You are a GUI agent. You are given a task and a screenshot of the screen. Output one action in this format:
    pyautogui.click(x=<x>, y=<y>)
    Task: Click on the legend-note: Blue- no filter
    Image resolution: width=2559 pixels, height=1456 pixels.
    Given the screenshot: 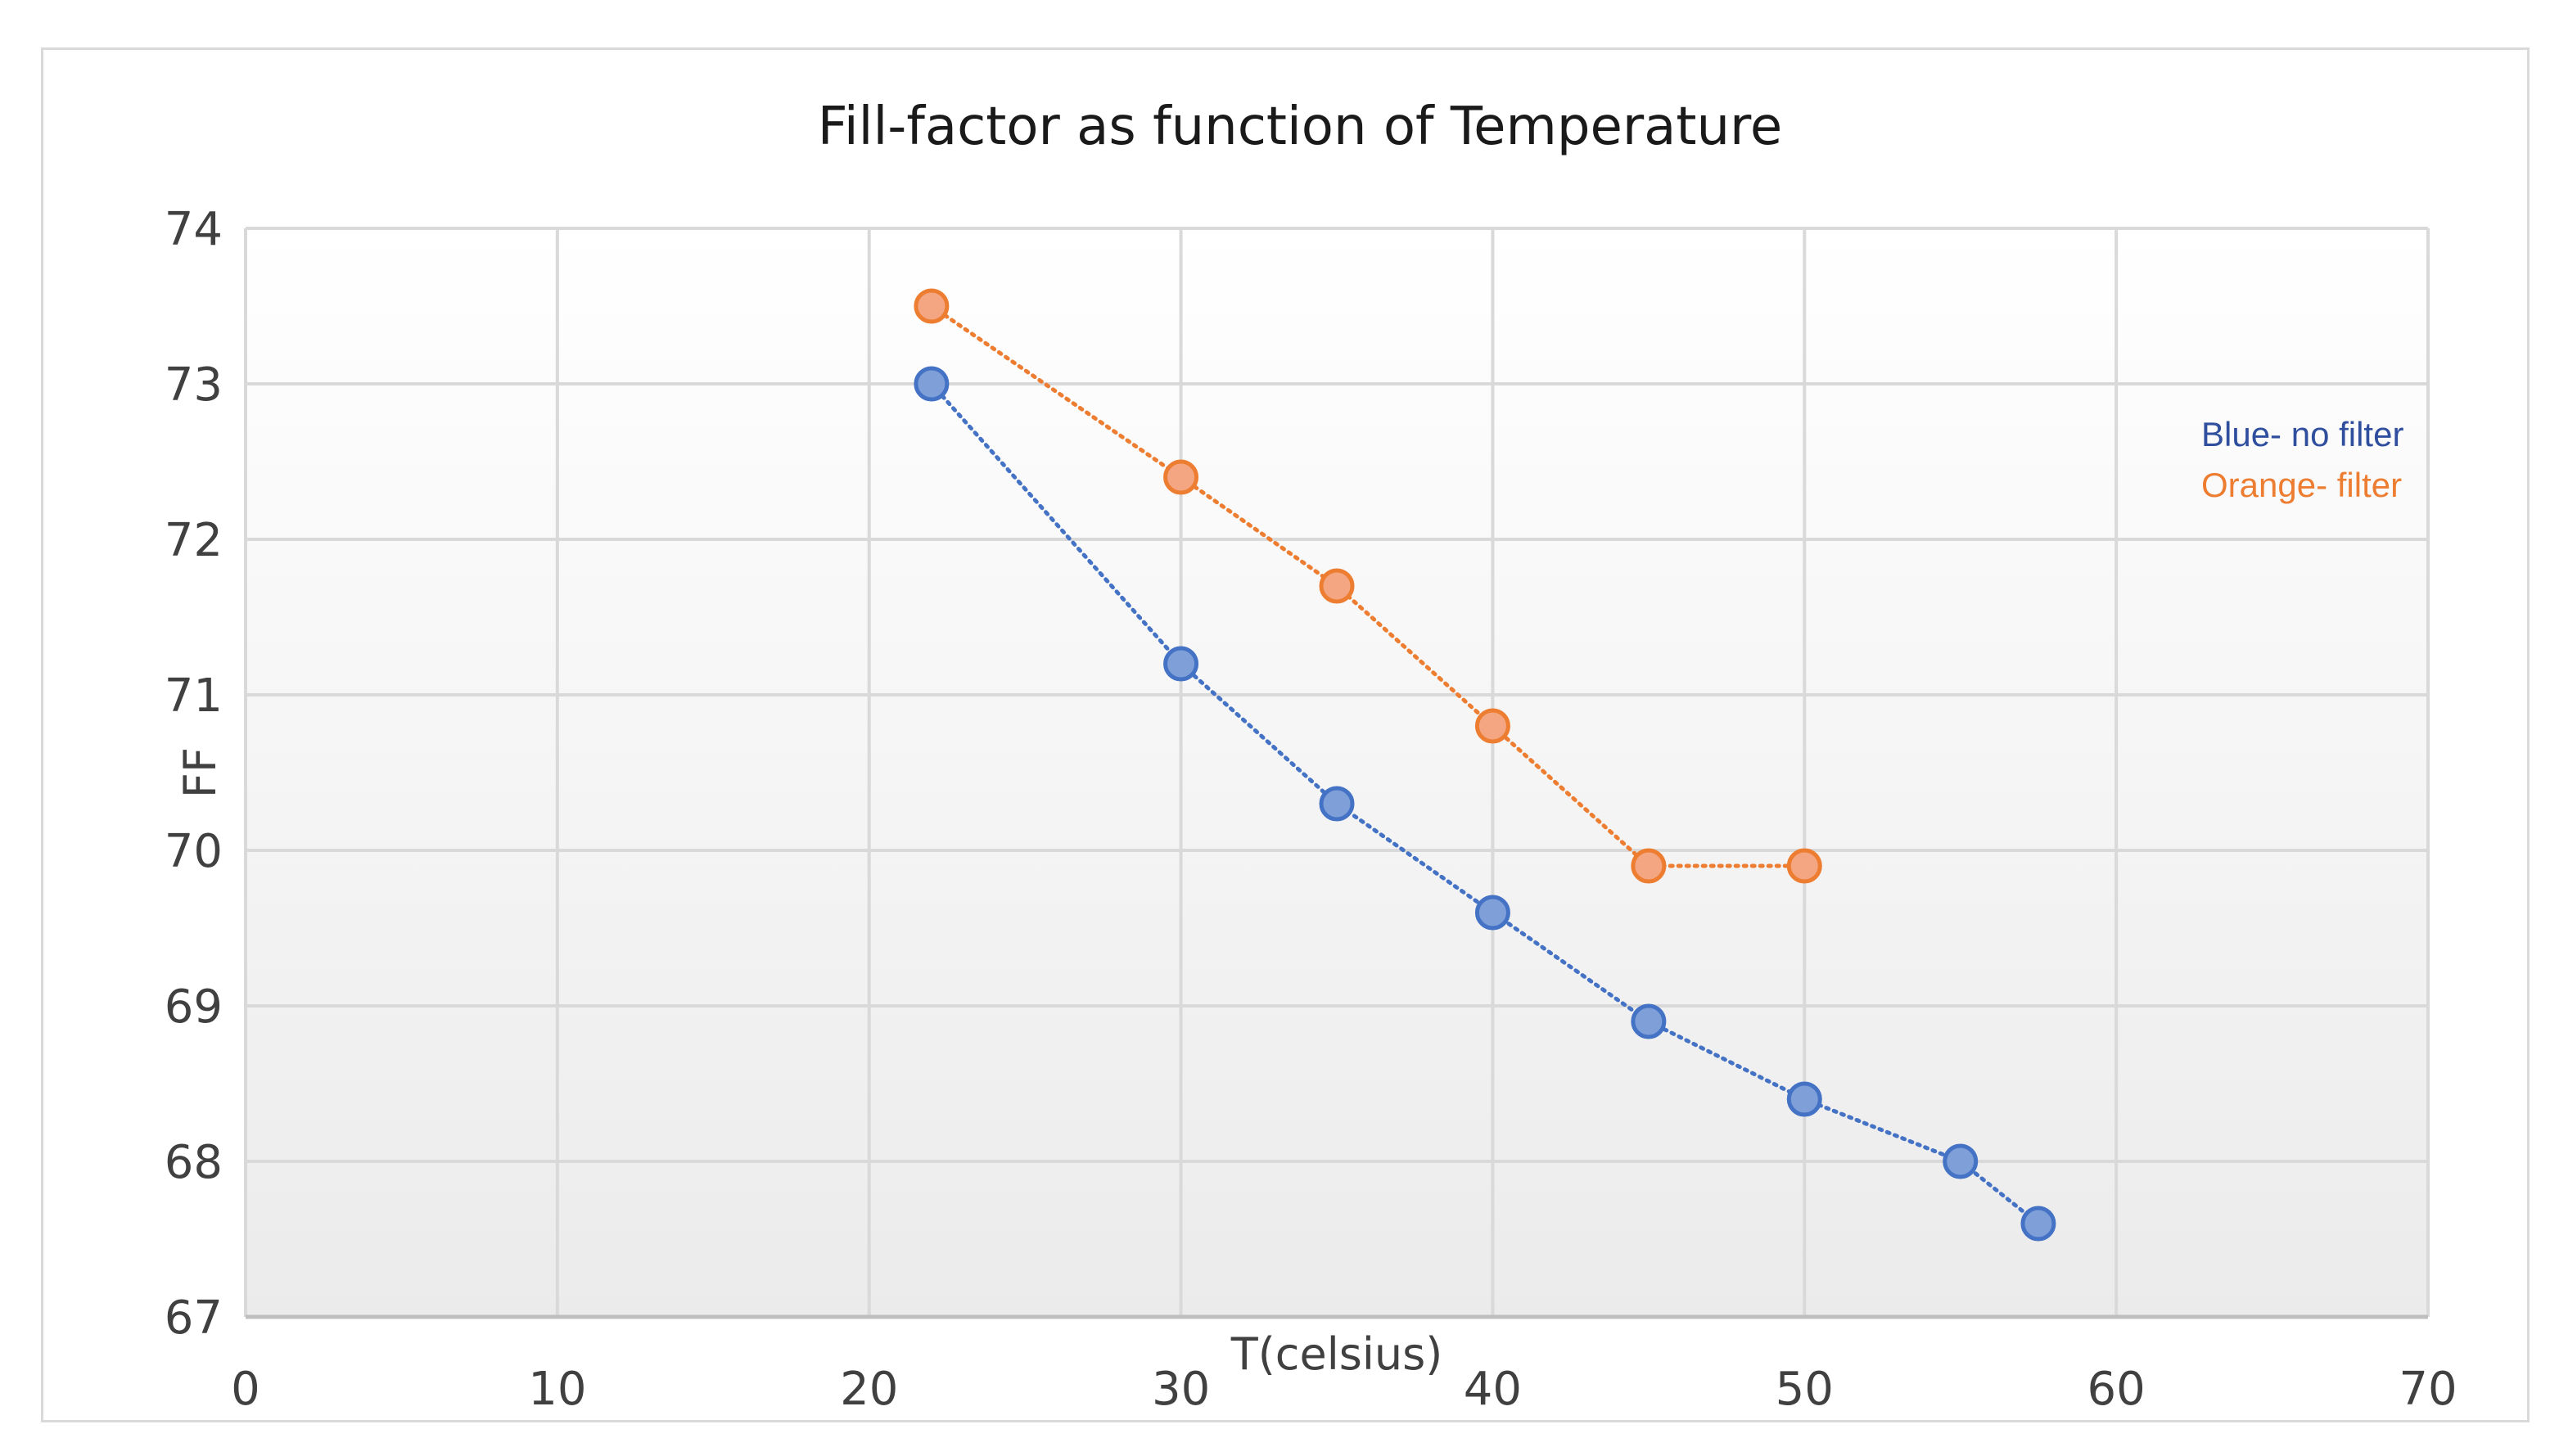 What is the action you would take?
    pyautogui.click(x=2302, y=434)
    